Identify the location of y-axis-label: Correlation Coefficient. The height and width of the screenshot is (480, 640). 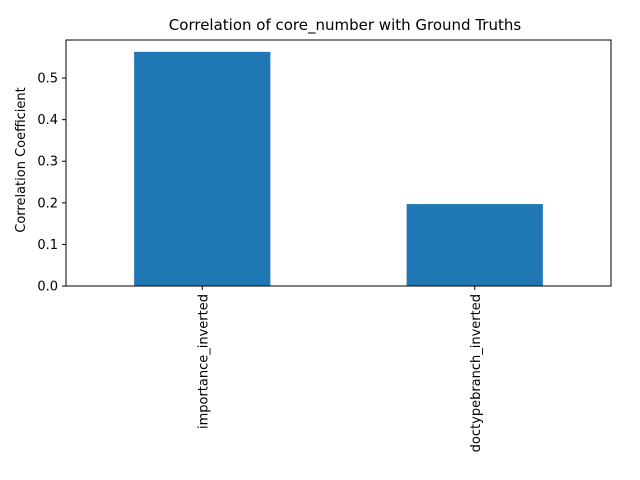
(21, 160).